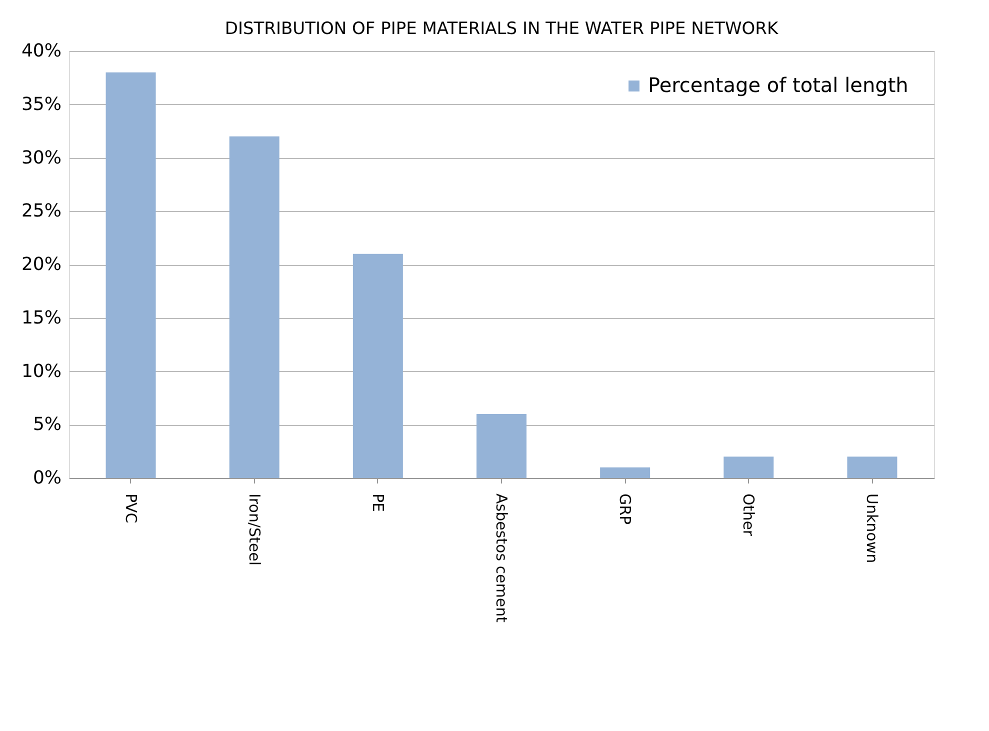 The height and width of the screenshot is (731, 989). Describe the element at coordinates (47, 478) in the screenshot. I see `y-tick-label: 0%` at that location.